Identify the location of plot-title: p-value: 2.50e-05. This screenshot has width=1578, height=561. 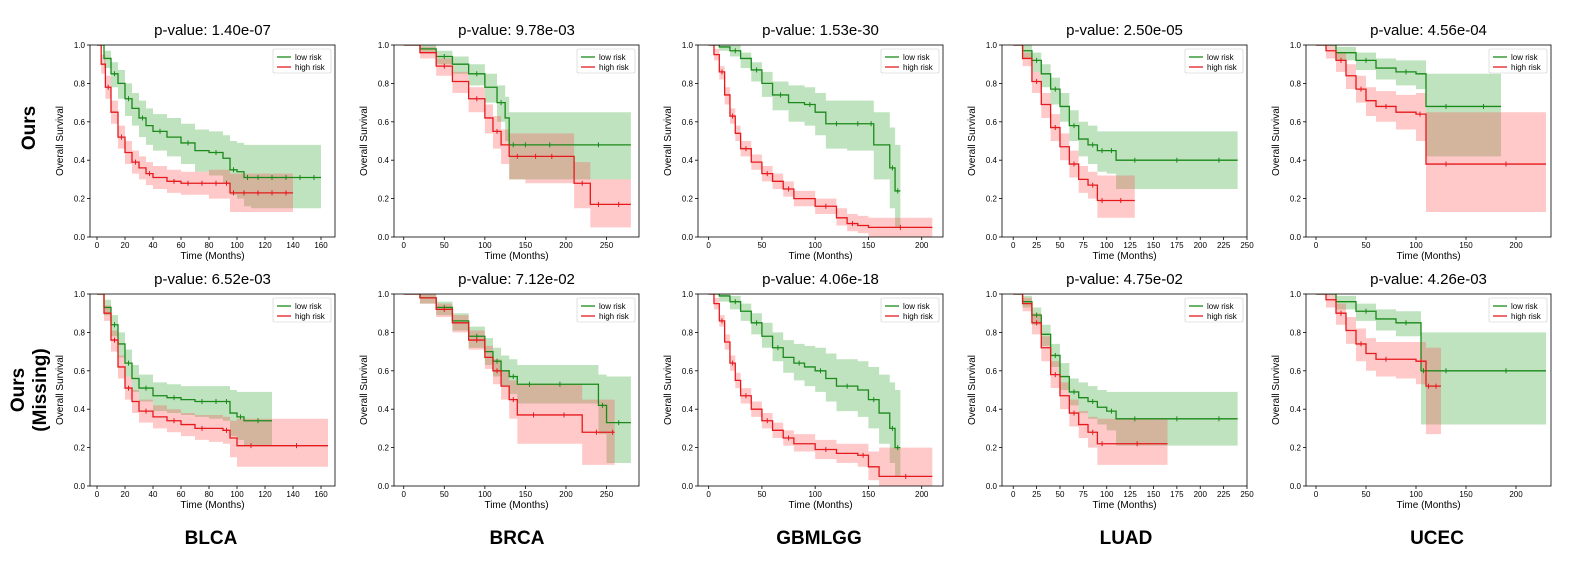
(1124, 30).